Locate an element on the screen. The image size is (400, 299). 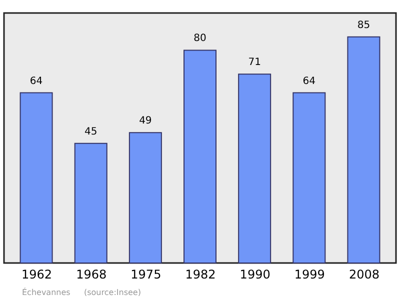
text: (source:Insee) is located at coordinates (112, 292).